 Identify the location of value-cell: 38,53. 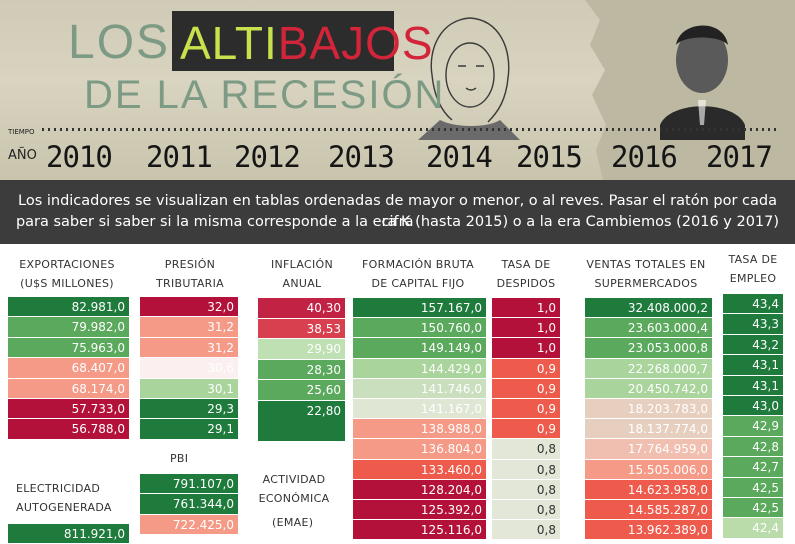
(301, 329).